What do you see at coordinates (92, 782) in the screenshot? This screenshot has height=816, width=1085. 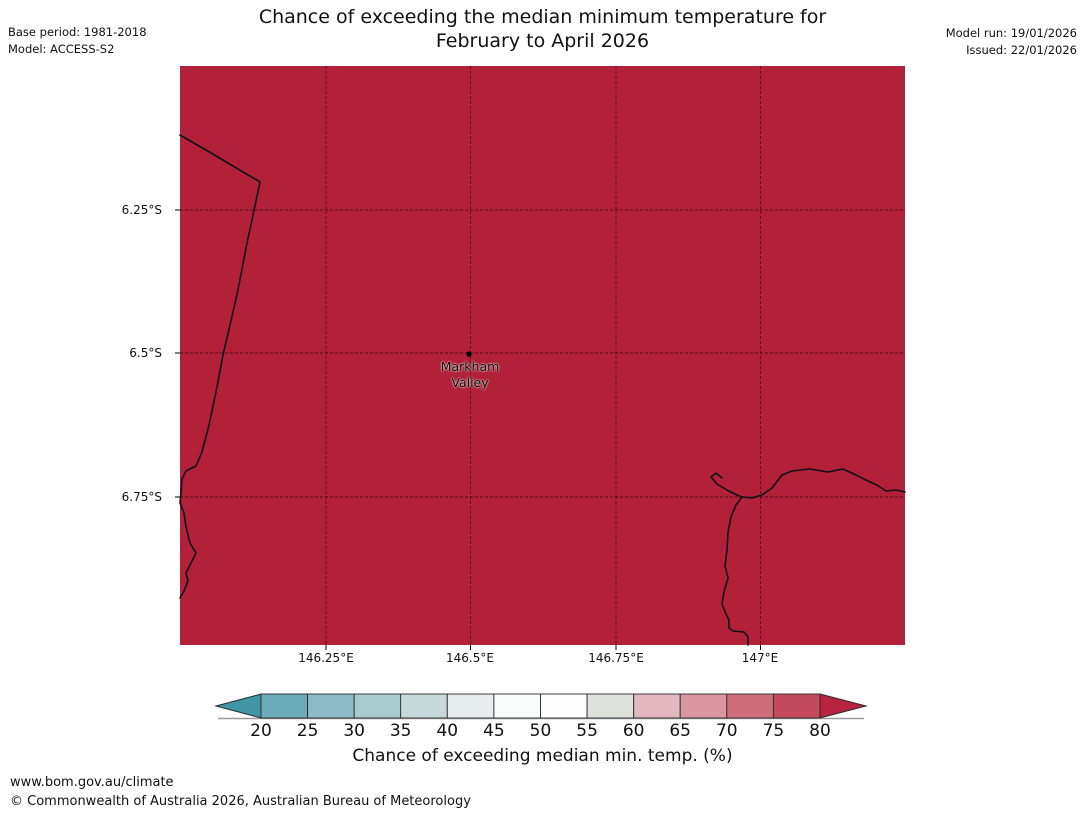 I see `footer-url: www.bom.gov.au/climate` at bounding box center [92, 782].